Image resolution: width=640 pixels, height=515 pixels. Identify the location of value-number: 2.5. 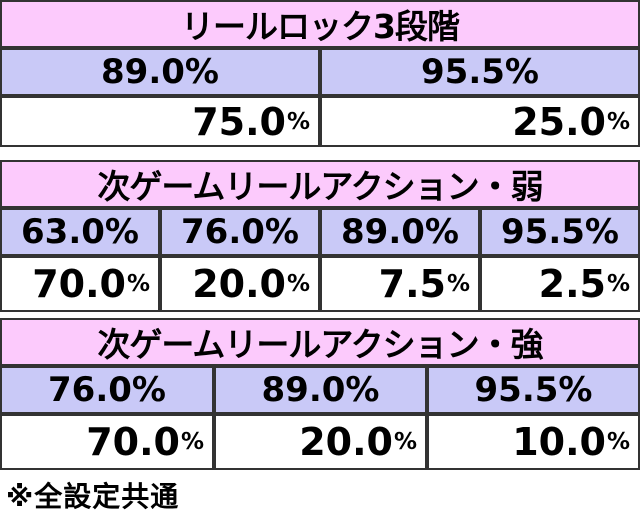
(572, 284).